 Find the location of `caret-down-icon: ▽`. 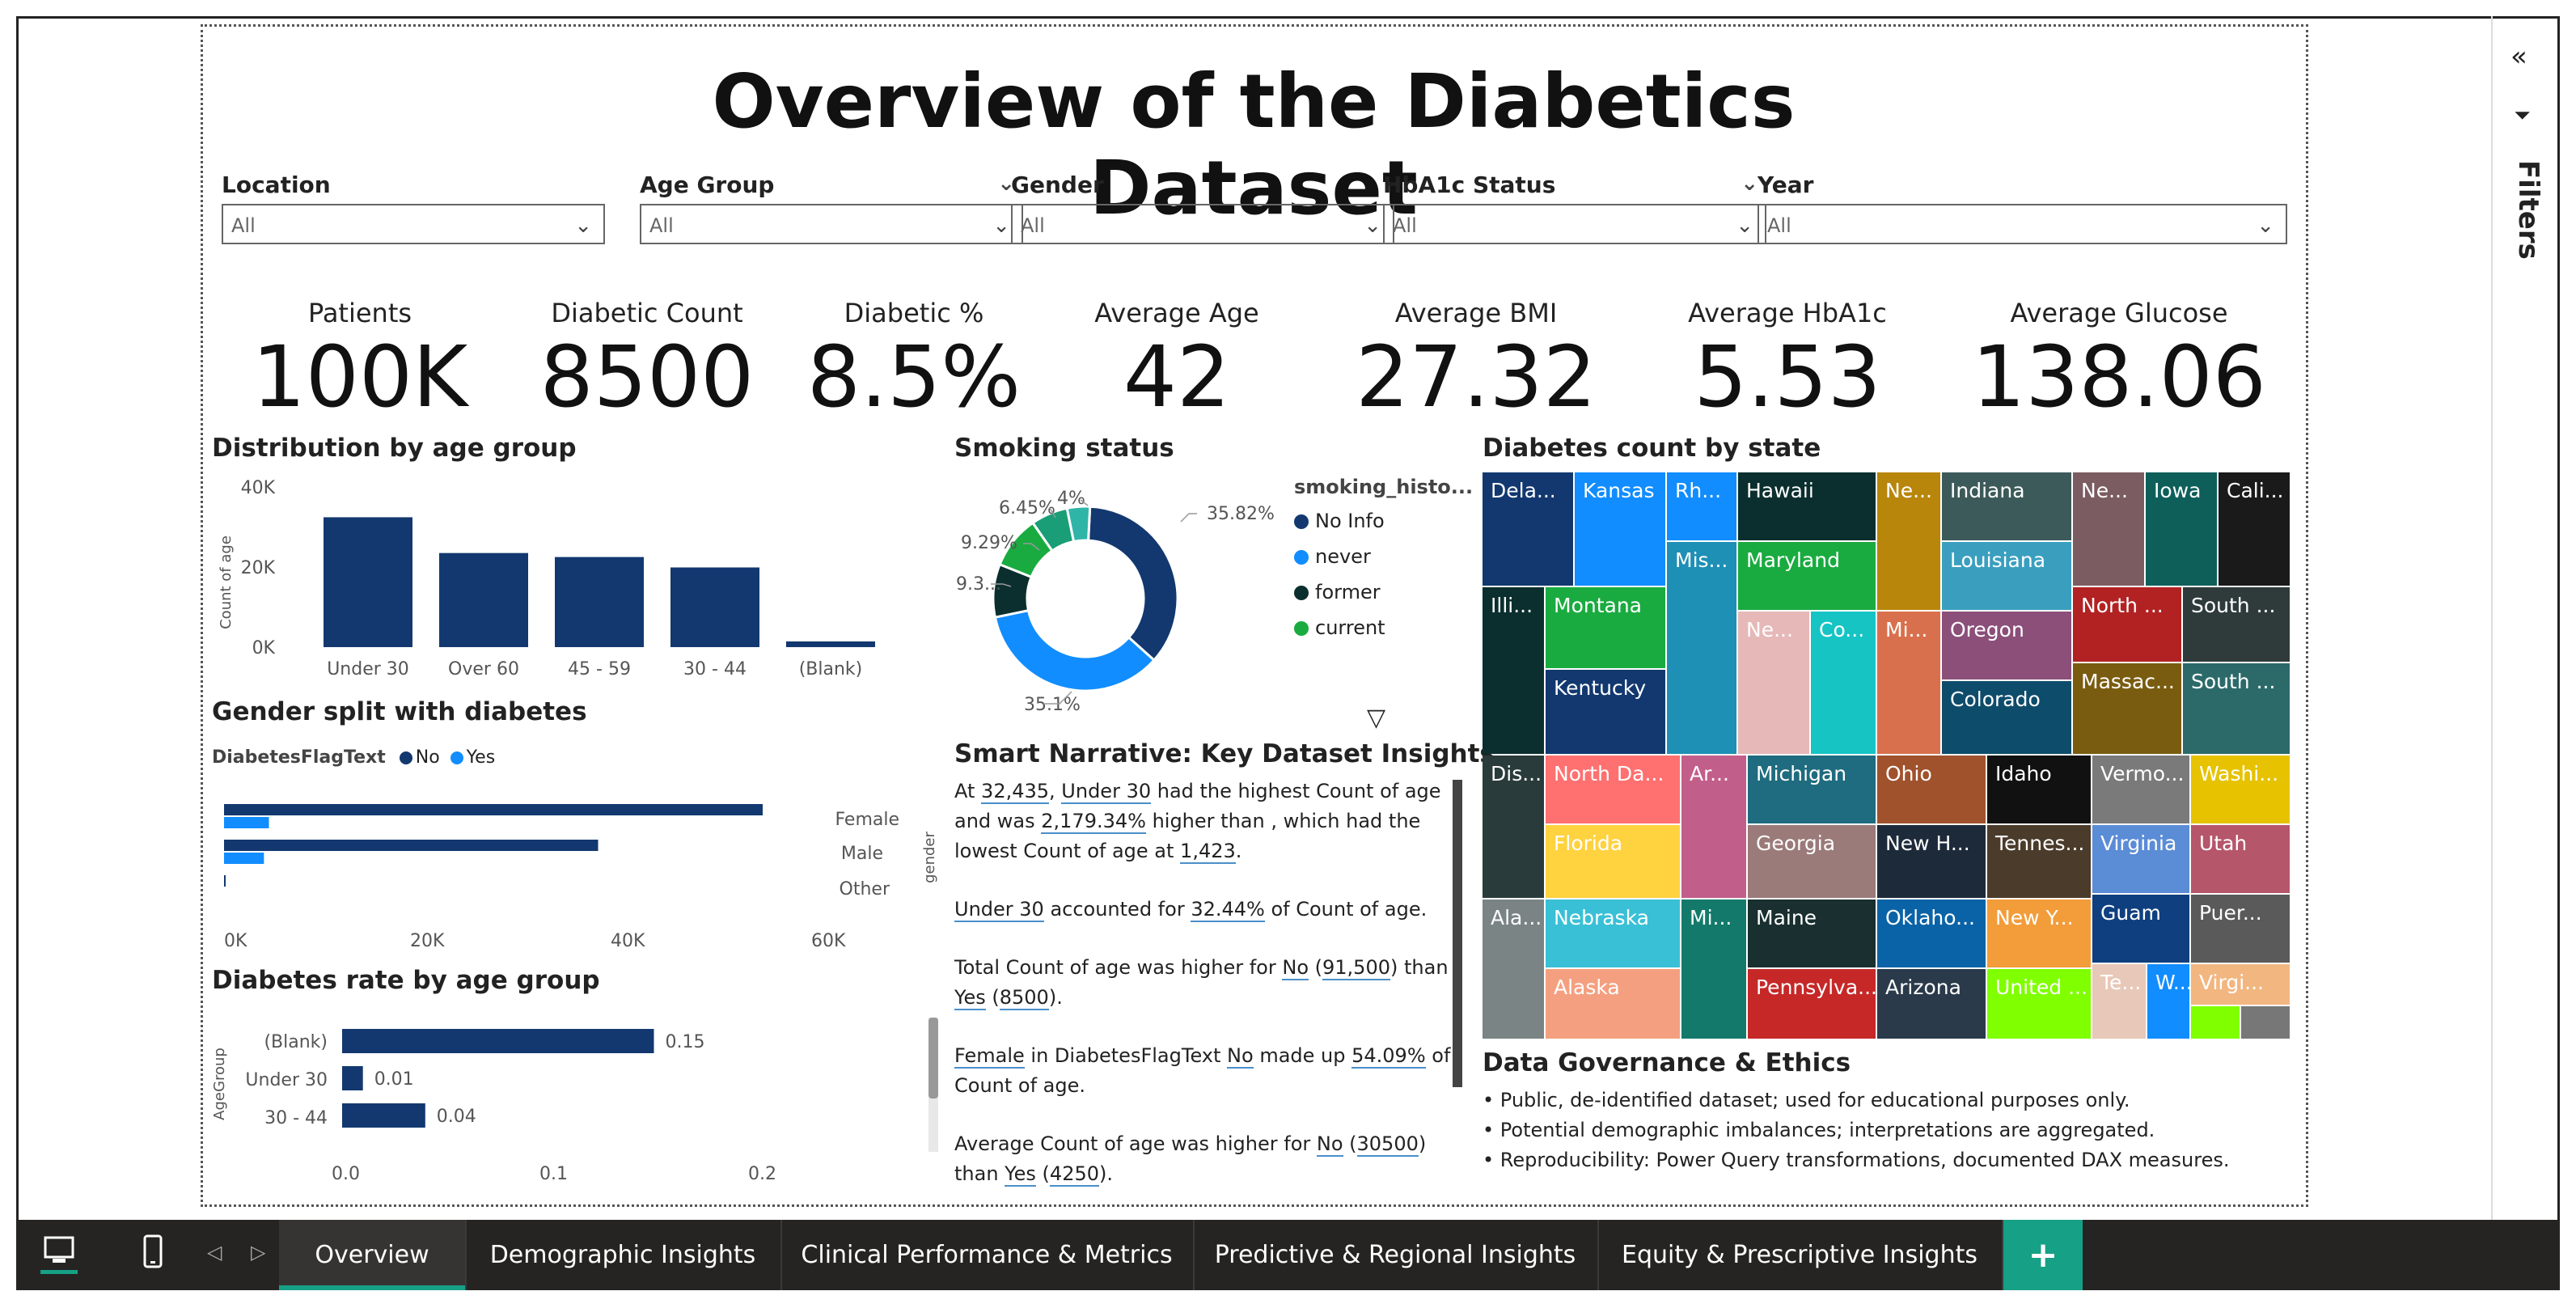

caret-down-icon: ▽ is located at coordinates (1377, 718).